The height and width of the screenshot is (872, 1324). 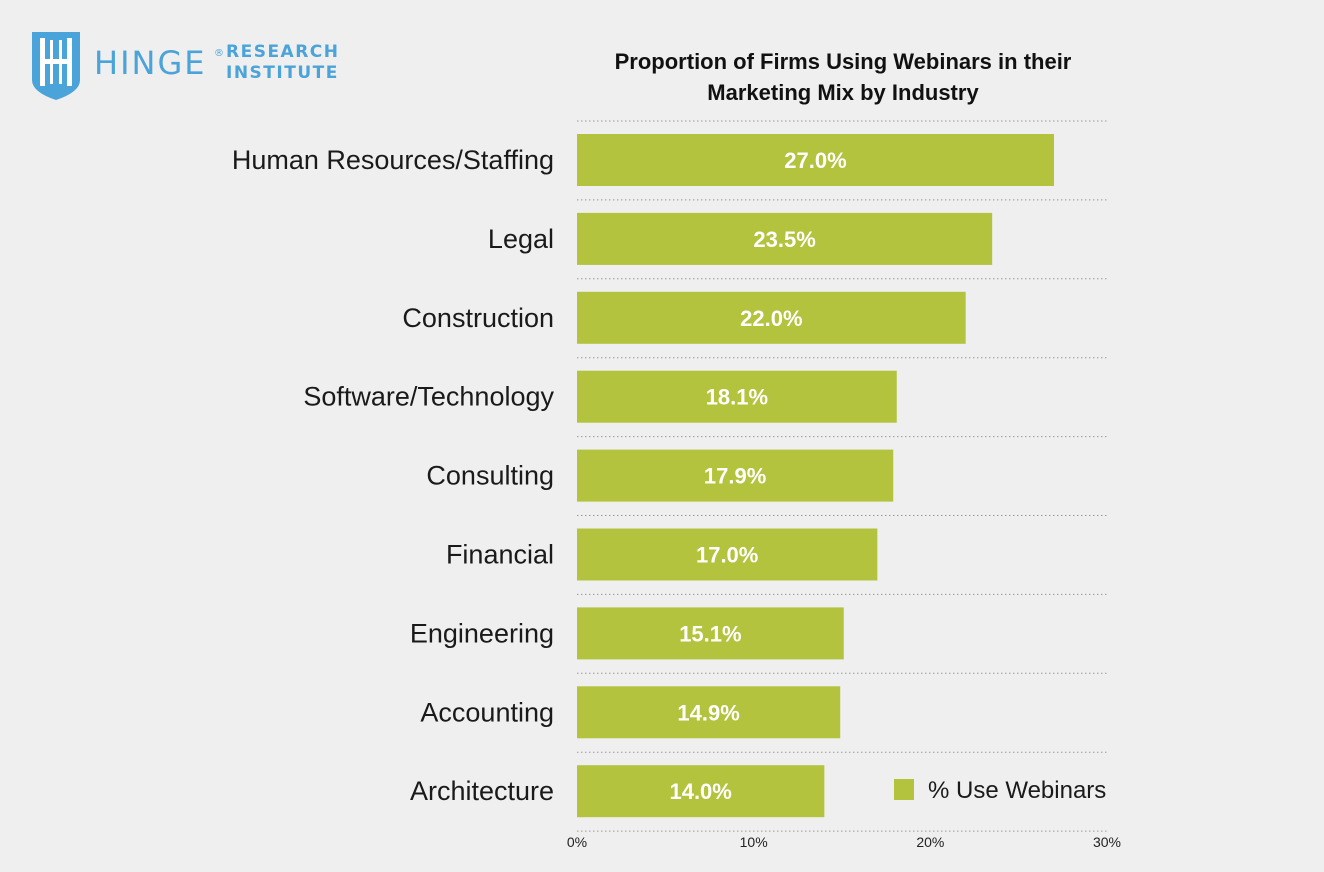 I want to click on data-label: 15.1%, so click(x=710, y=633).